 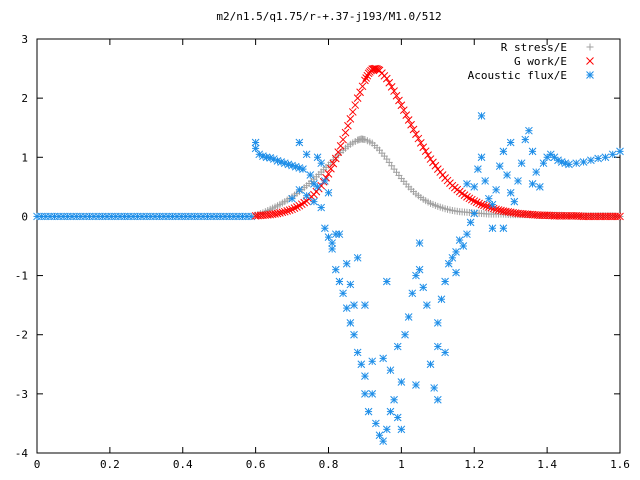 What do you see at coordinates (620, 464) in the screenshot?
I see `x-tick-label: 1.6` at bounding box center [620, 464].